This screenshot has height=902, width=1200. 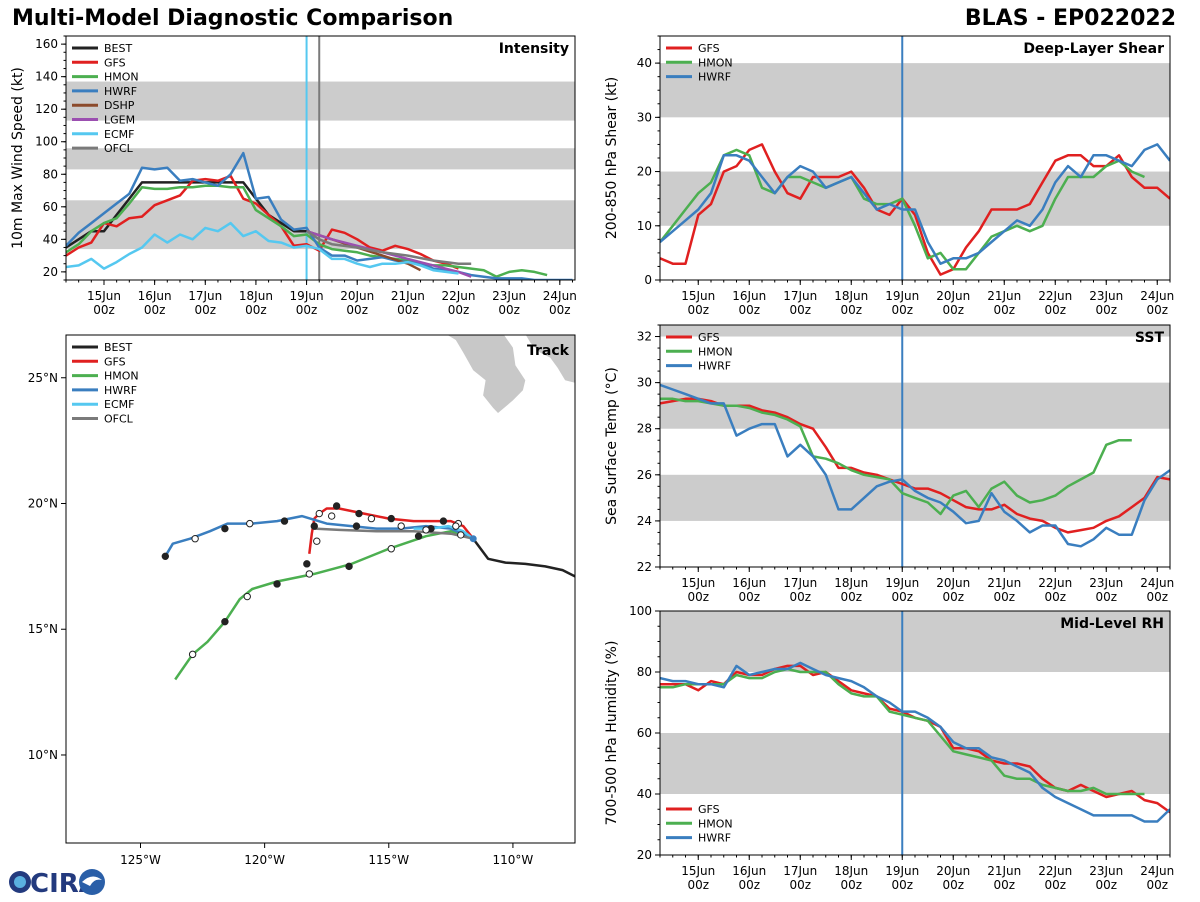 I want to click on y-tick-label: 60, so click(x=50, y=207).